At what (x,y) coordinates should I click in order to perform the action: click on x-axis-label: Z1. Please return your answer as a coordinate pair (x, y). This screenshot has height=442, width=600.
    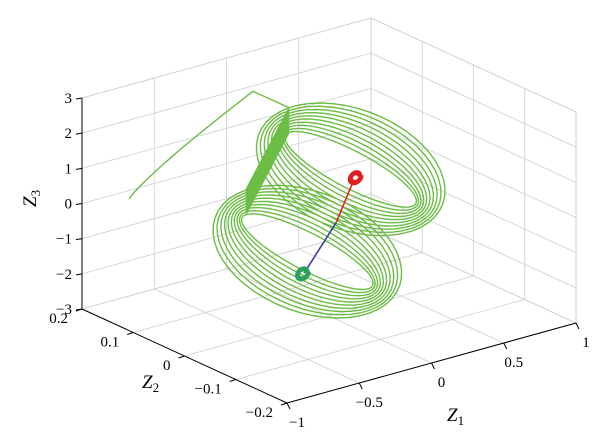
    Looking at the image, I should click on (455, 416).